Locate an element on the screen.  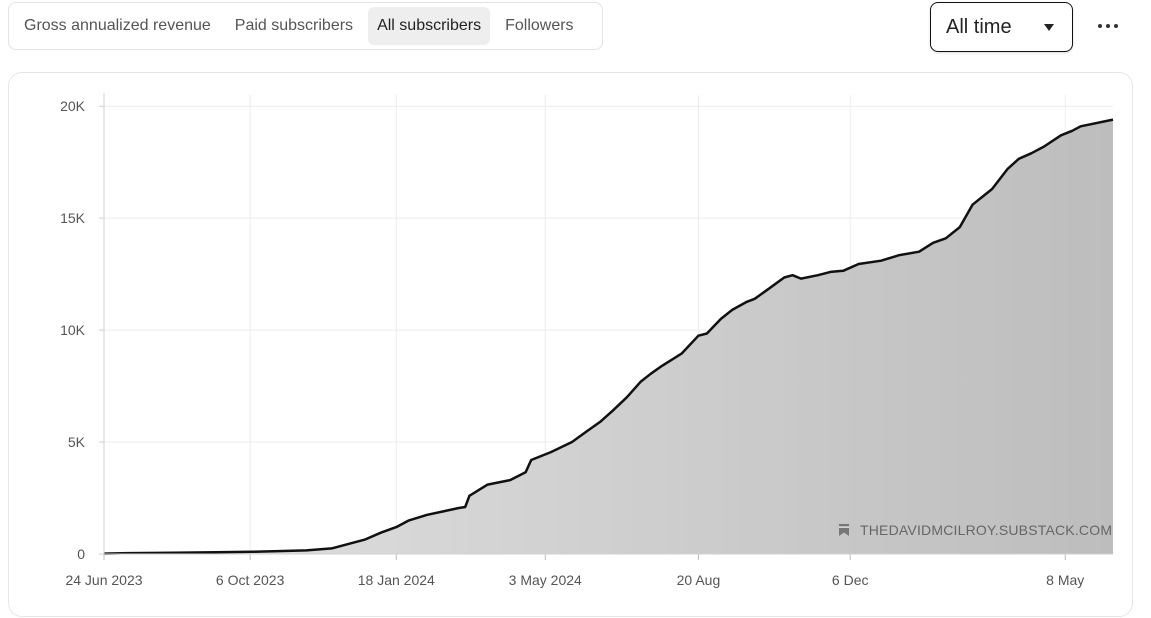
x-tick-label: 8 May is located at coordinates (1065, 580).